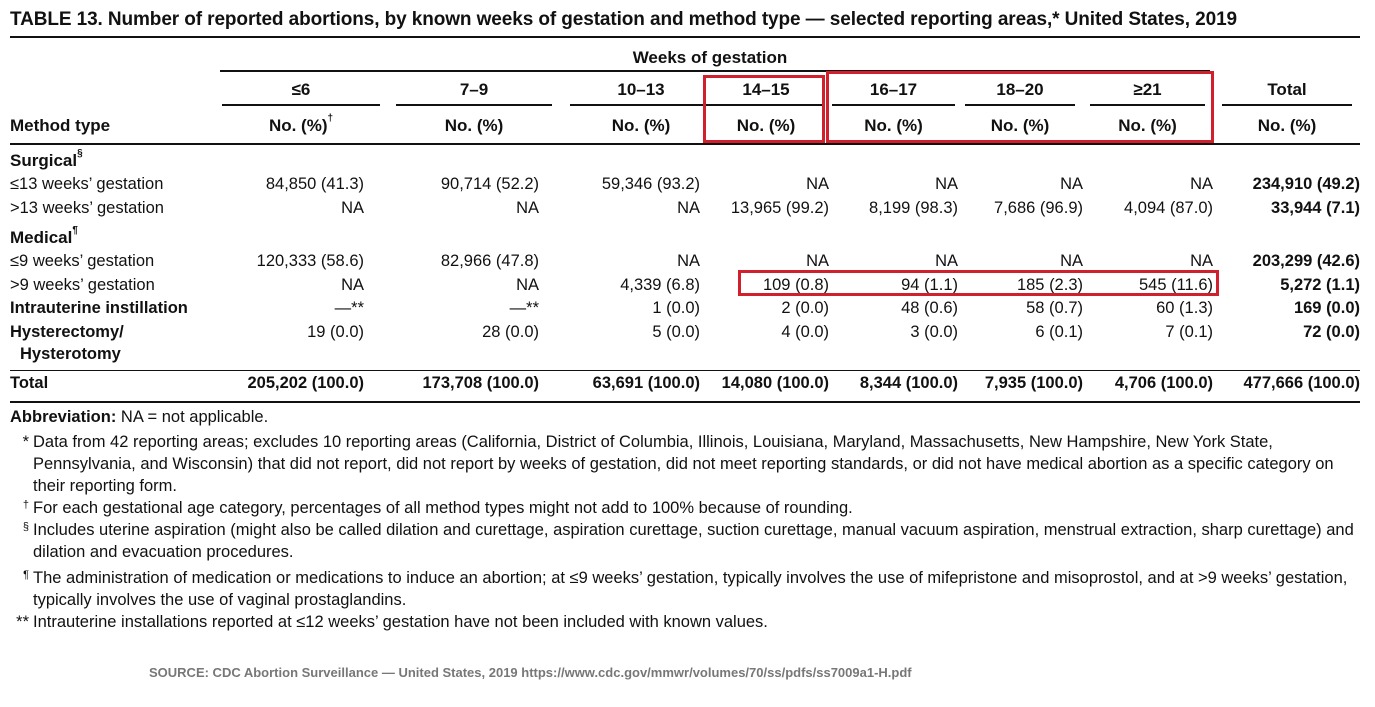  I want to click on table-cell: 72 (0.0), so click(1331, 332).